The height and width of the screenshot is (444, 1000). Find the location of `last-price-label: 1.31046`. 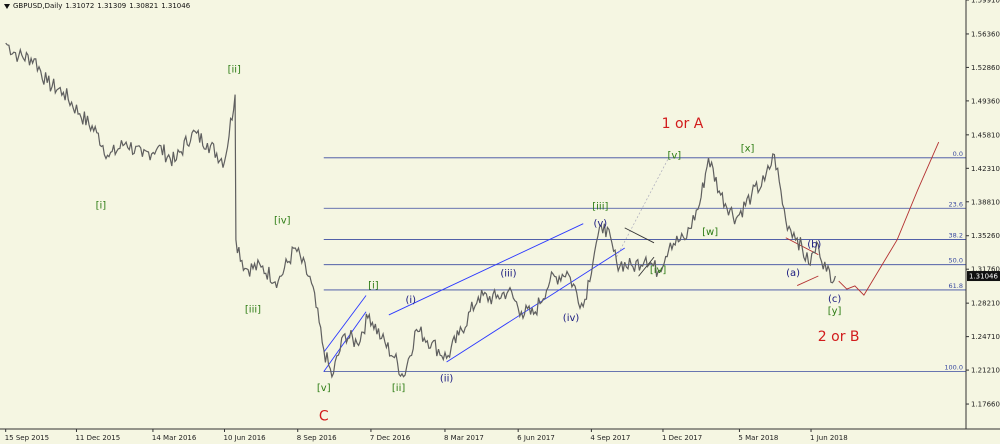

last-price-label: 1.31046 is located at coordinates (983, 277).